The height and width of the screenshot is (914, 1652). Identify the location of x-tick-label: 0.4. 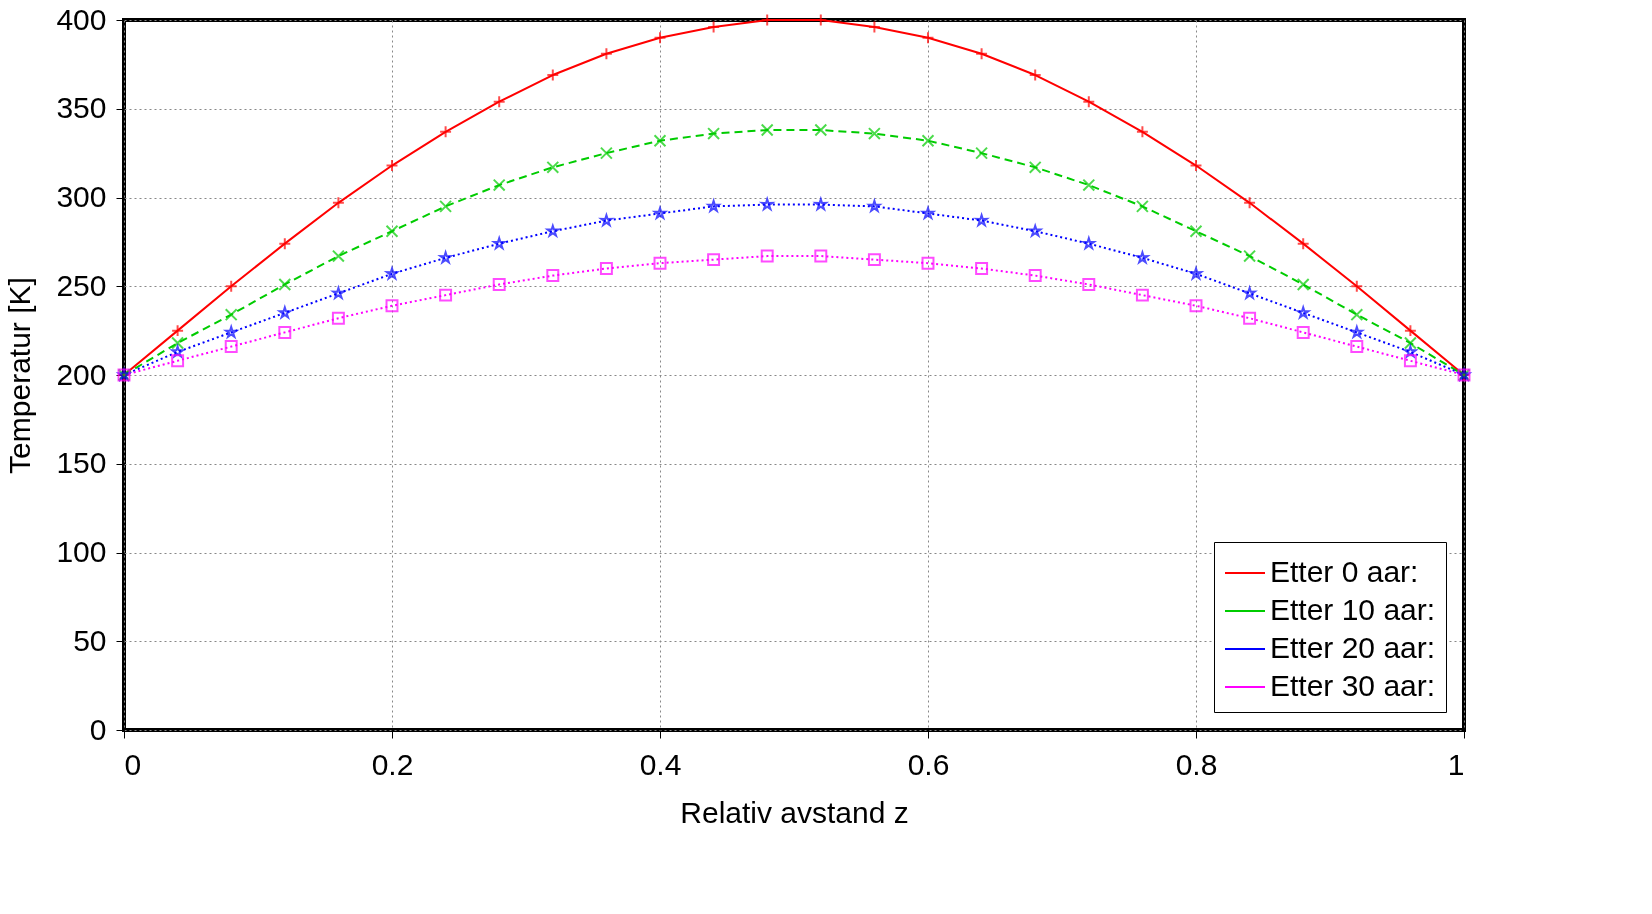
(660, 764).